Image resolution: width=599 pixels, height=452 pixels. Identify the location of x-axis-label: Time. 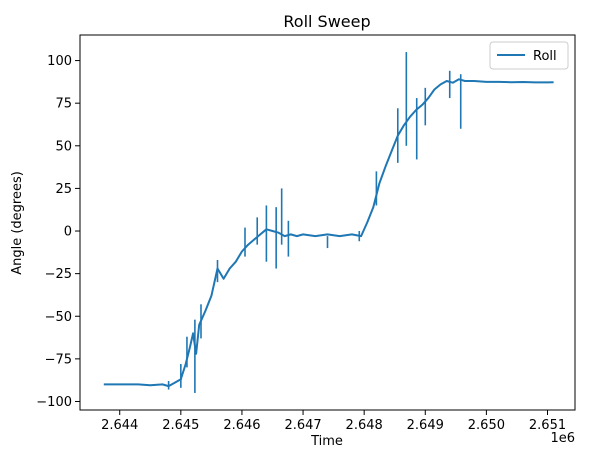
(326, 441).